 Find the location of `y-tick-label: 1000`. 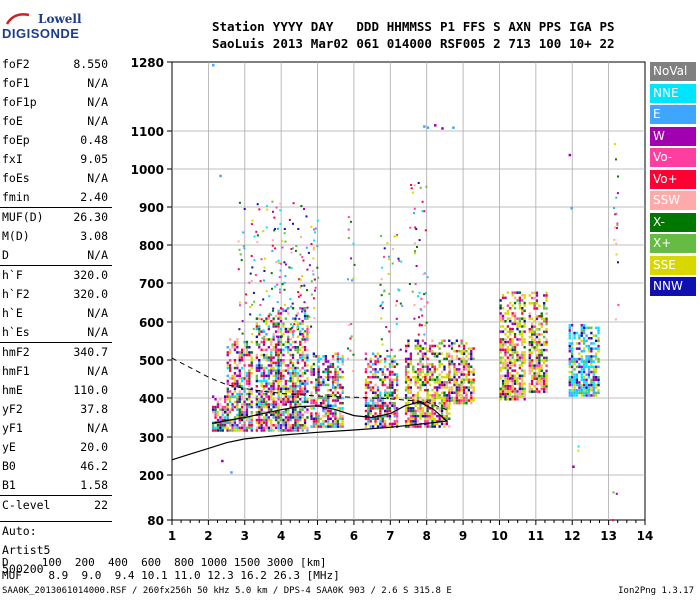

y-tick-label: 1000 is located at coordinates (147, 170).